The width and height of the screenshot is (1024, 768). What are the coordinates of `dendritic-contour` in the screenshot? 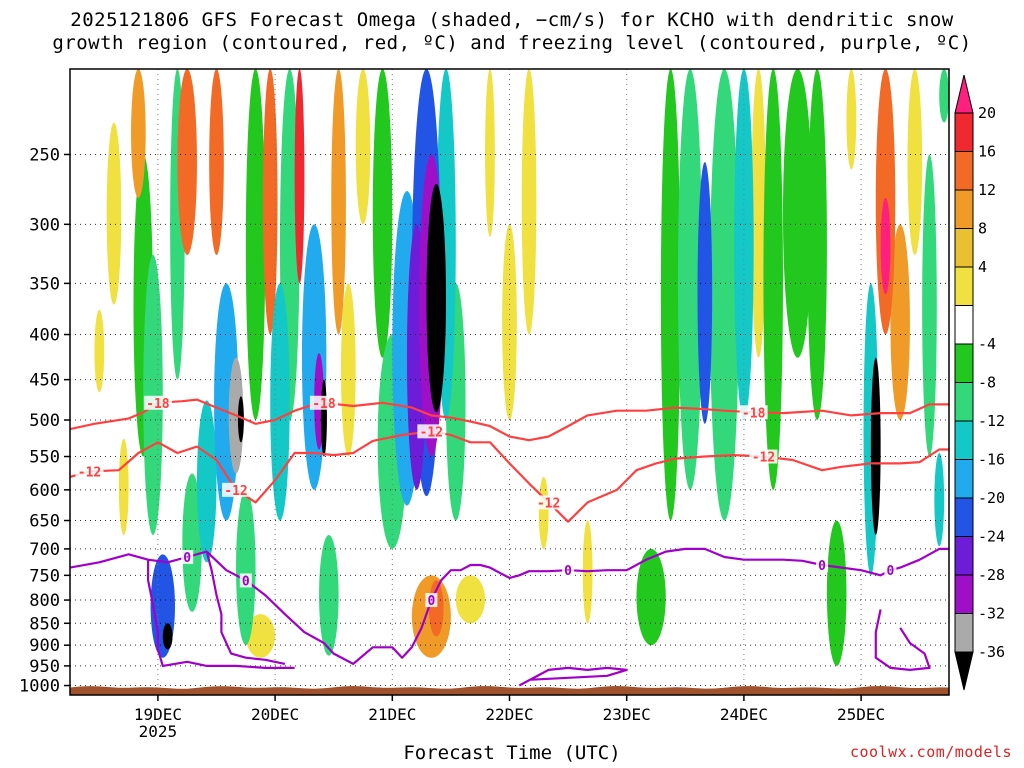 It's located at (509, 420).